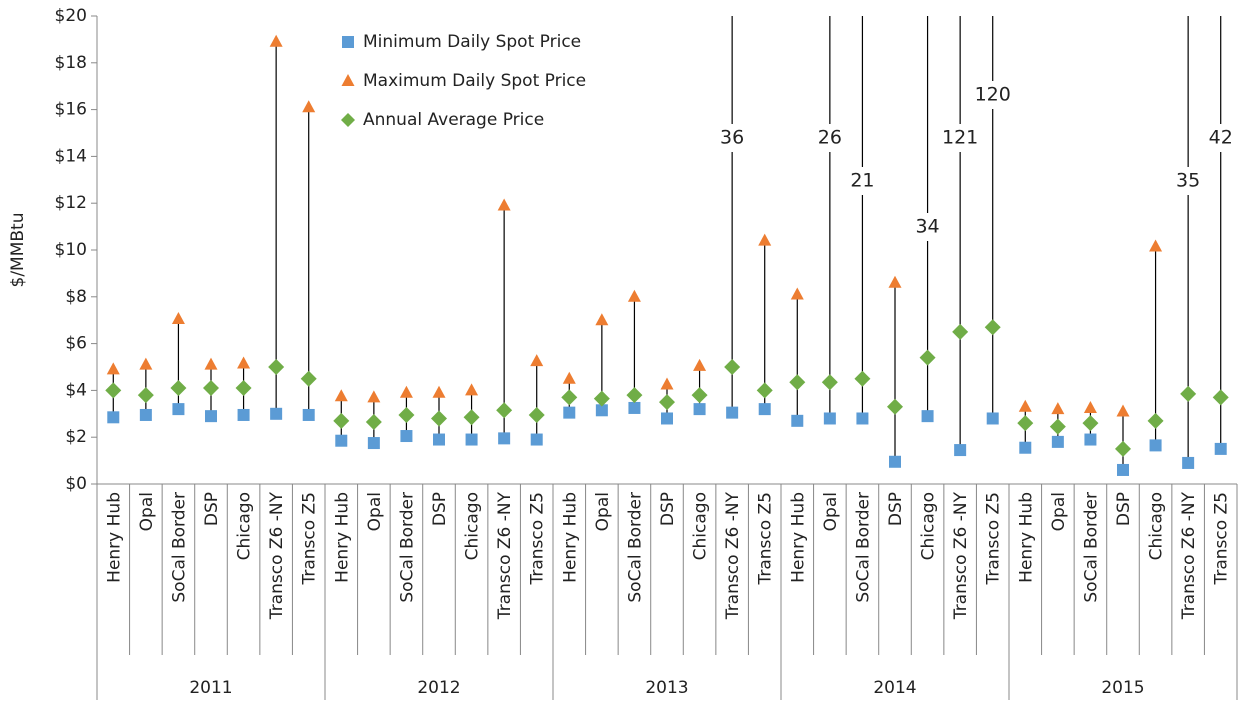 This screenshot has width=1244, height=704. I want to click on group-label: 2013, so click(666, 688).